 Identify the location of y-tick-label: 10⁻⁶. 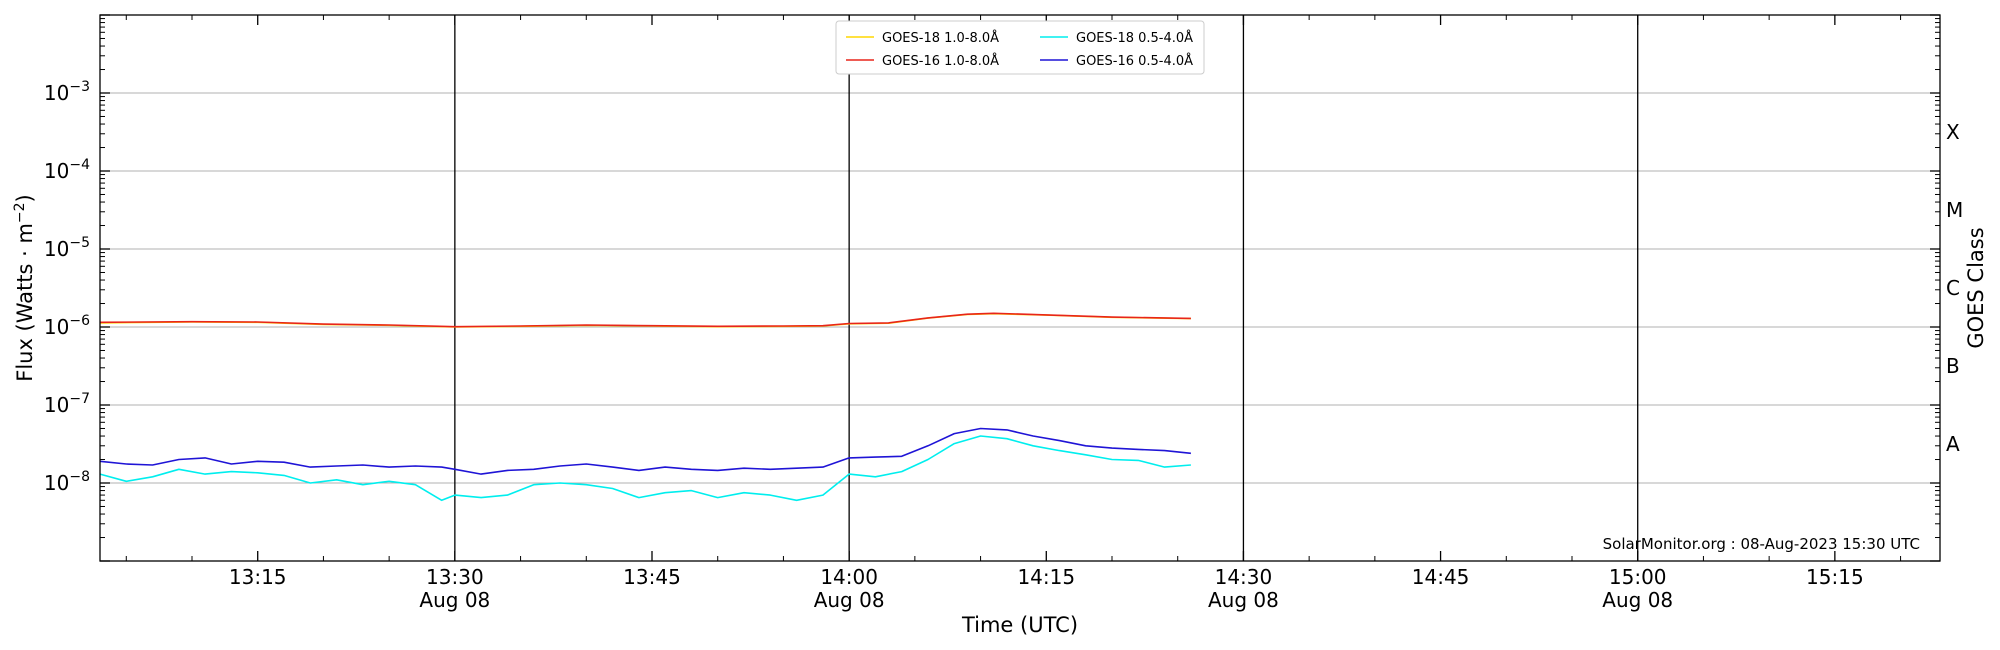
(67, 326).